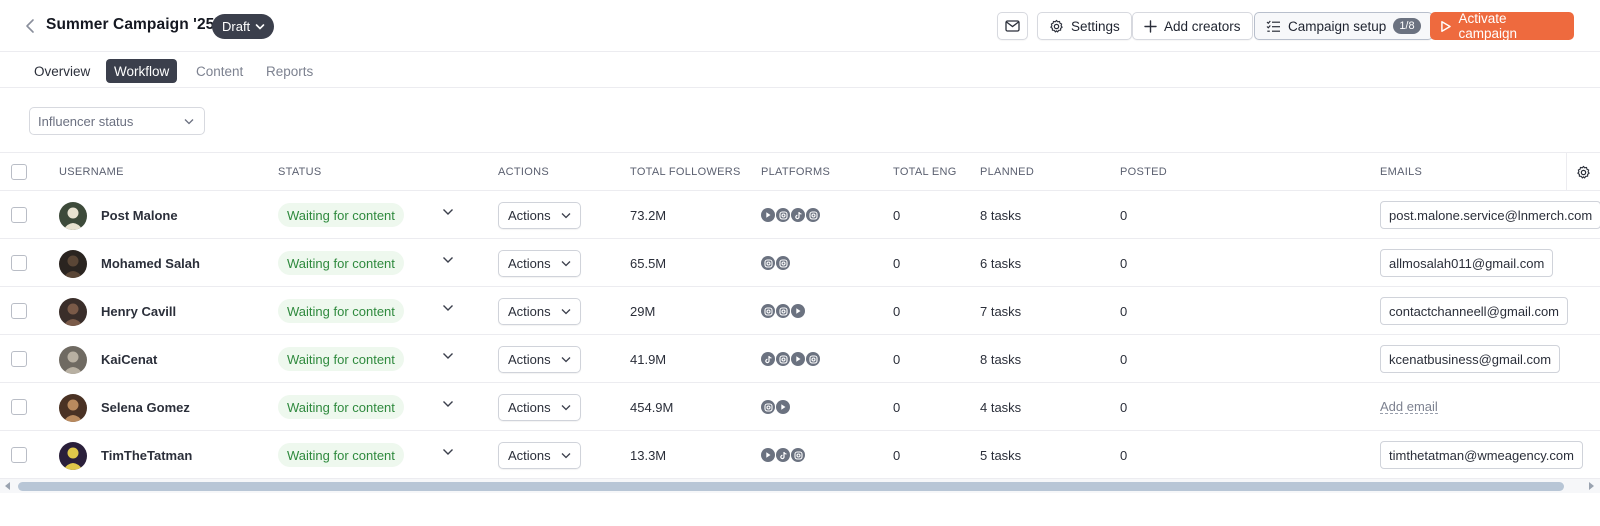 This screenshot has height=526, width=1600. I want to click on select-all-checkbox, so click(19, 172).